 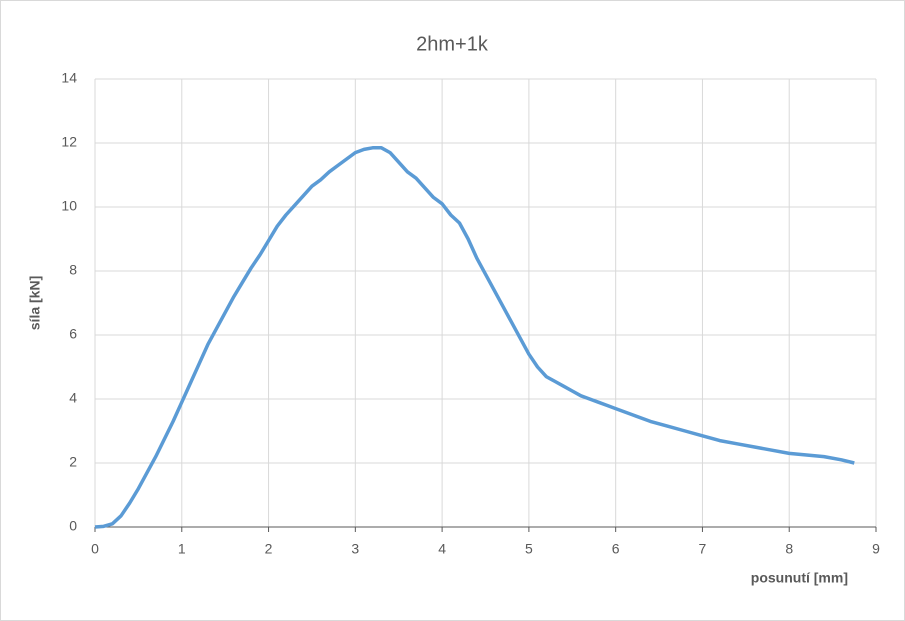 I want to click on x-tick-label: 0, so click(x=95, y=549).